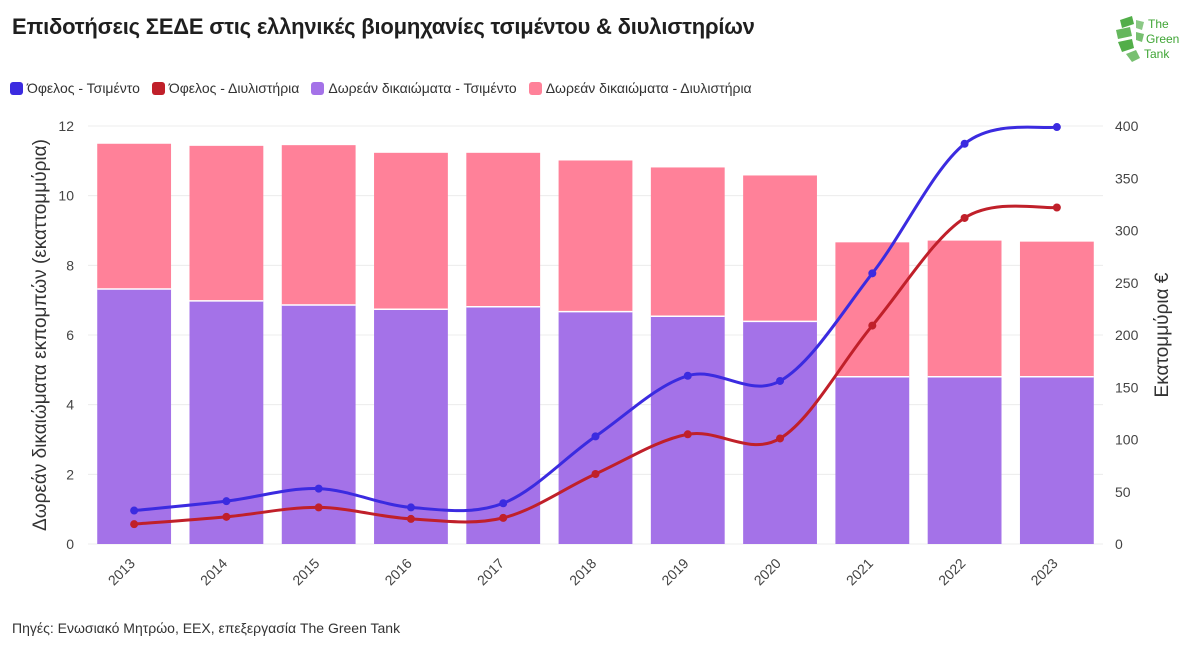  I want to click on svg-text: Green, so click(1162, 39).